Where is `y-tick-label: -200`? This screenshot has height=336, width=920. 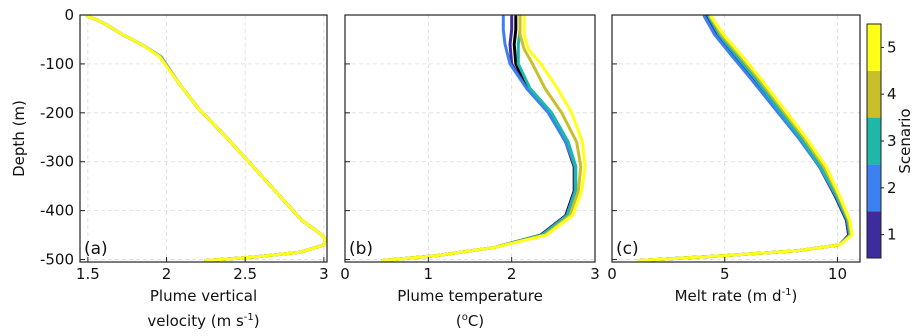
y-tick-label: -200 is located at coordinates (57, 113).